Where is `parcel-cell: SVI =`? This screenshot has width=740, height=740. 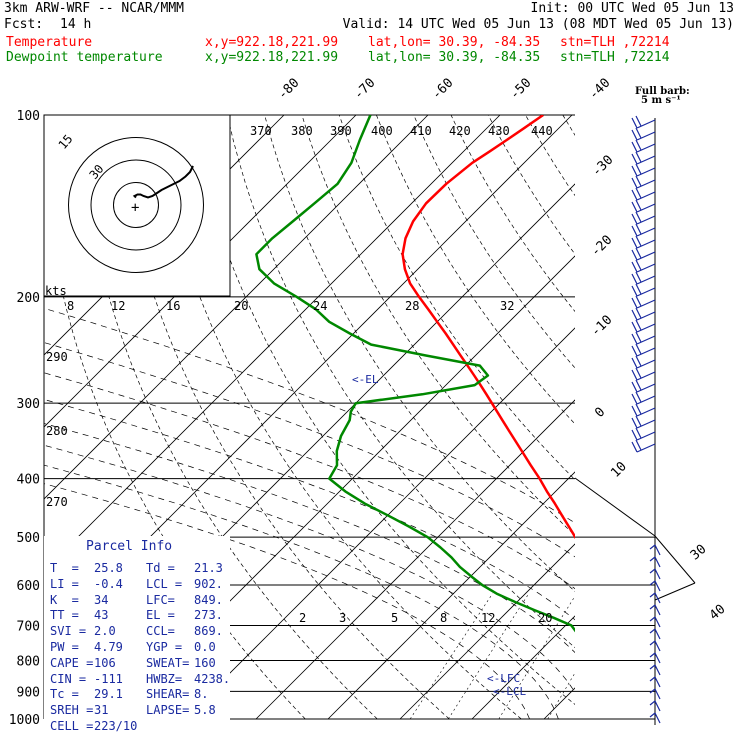
parcel-cell: SVI = is located at coordinates (68, 631).